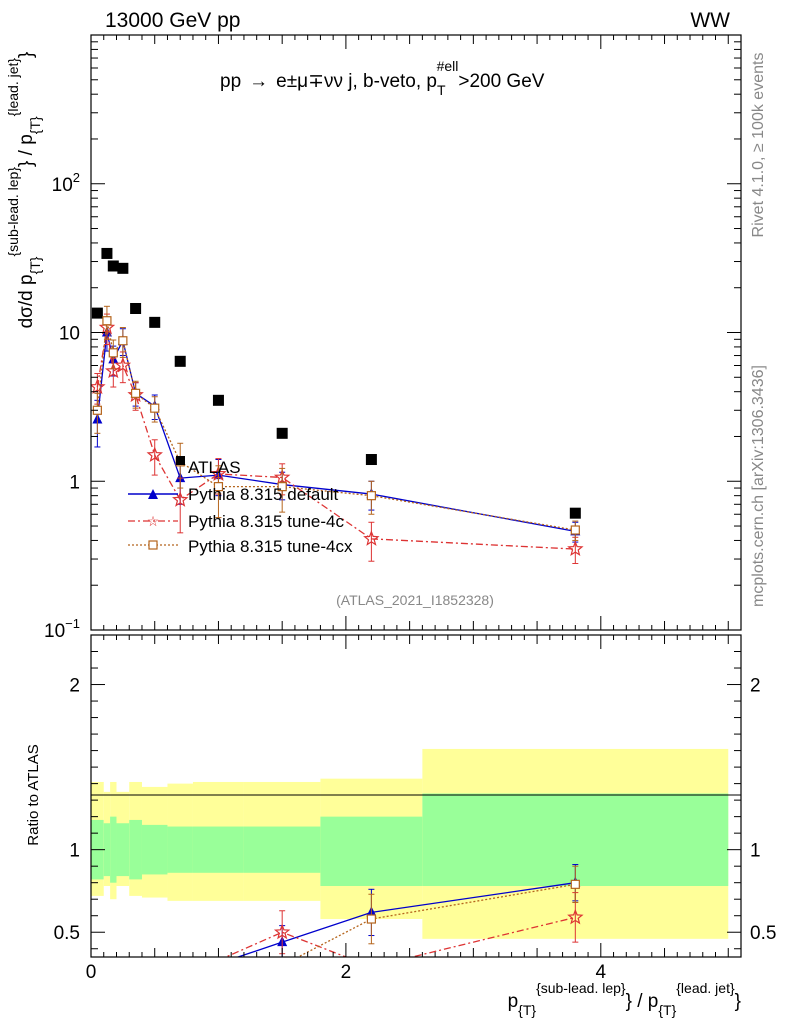 The image size is (786, 1024). What do you see at coordinates (755, 851) in the screenshot?
I see `ratio-y-tick-label-right: 1` at bounding box center [755, 851].